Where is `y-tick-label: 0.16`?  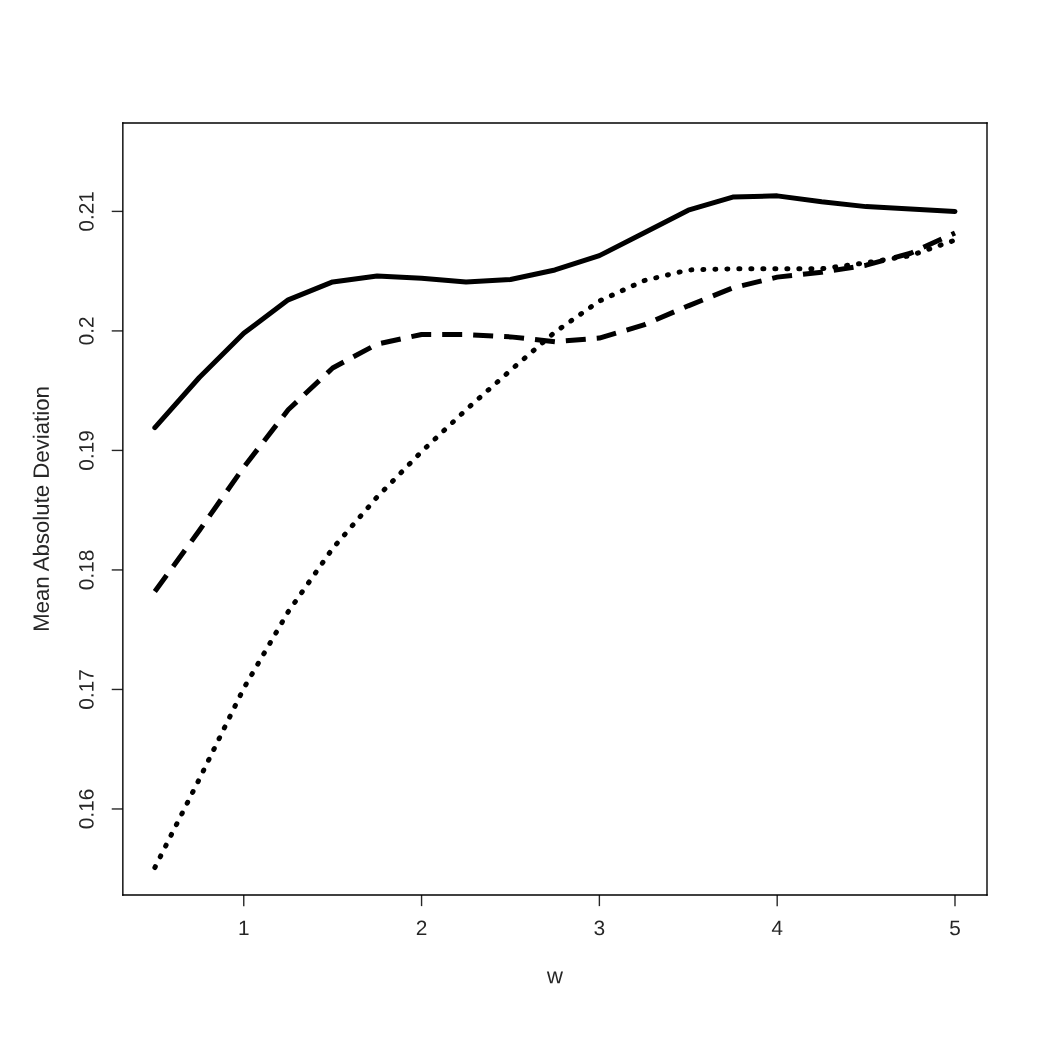
y-tick-label: 0.16 is located at coordinates (86, 809).